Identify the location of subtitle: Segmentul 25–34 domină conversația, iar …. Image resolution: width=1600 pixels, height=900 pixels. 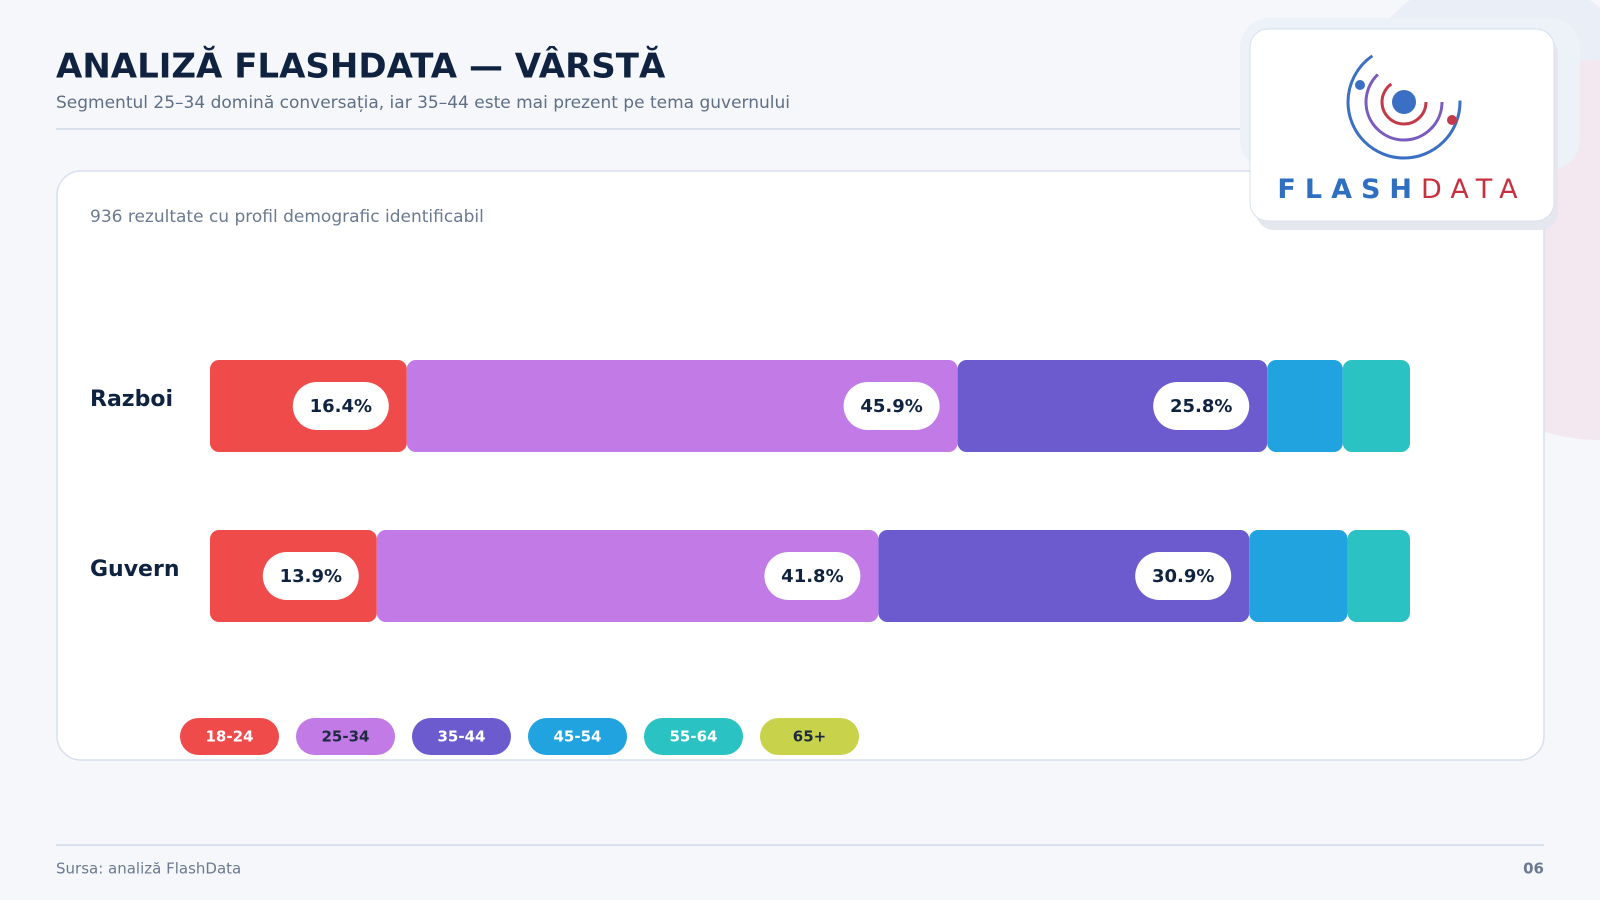
(423, 103).